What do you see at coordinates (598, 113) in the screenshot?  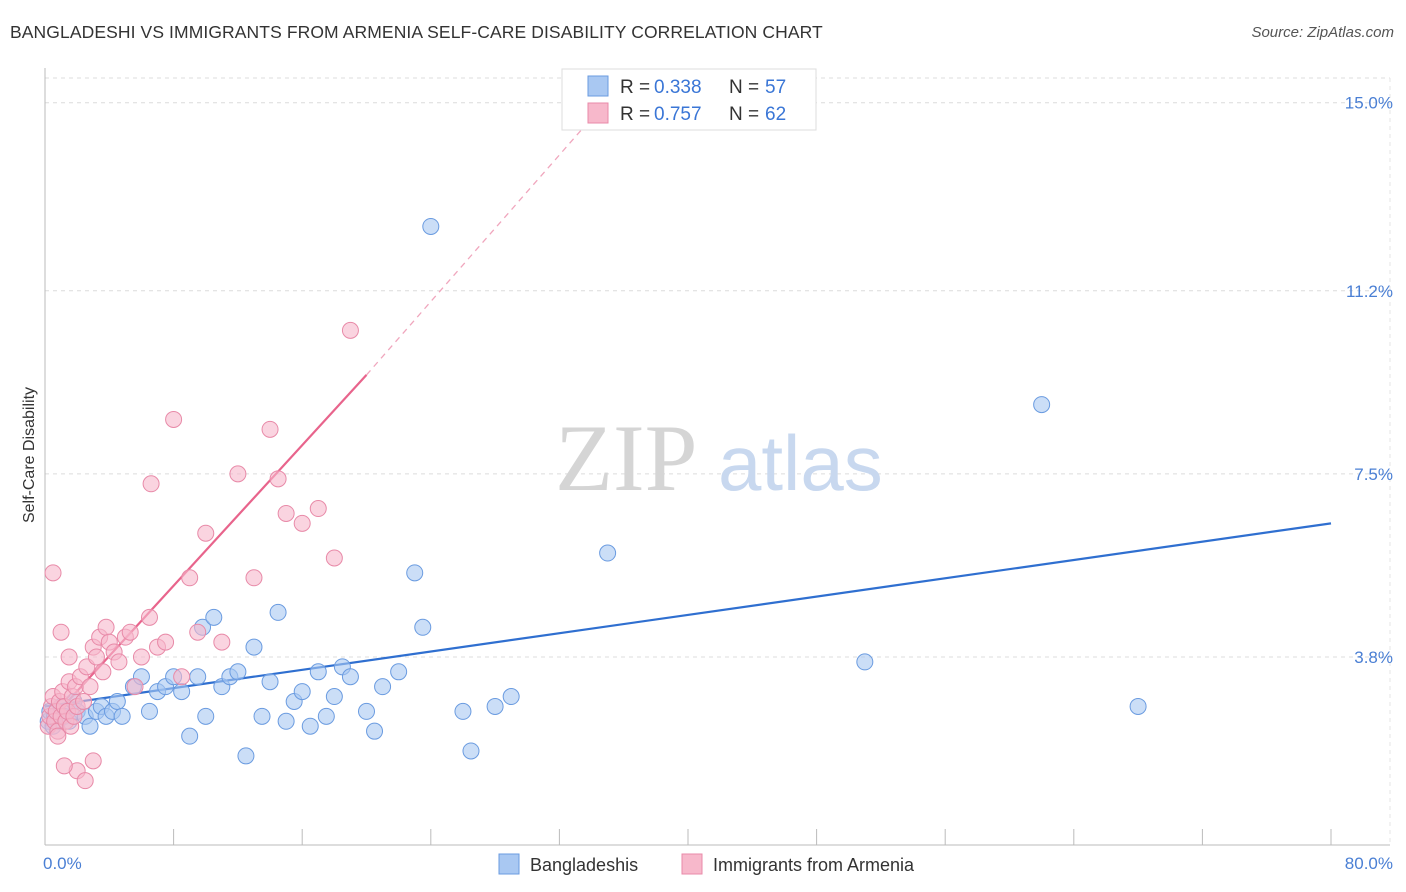 I see `legend-swatch-armenia` at bounding box center [598, 113].